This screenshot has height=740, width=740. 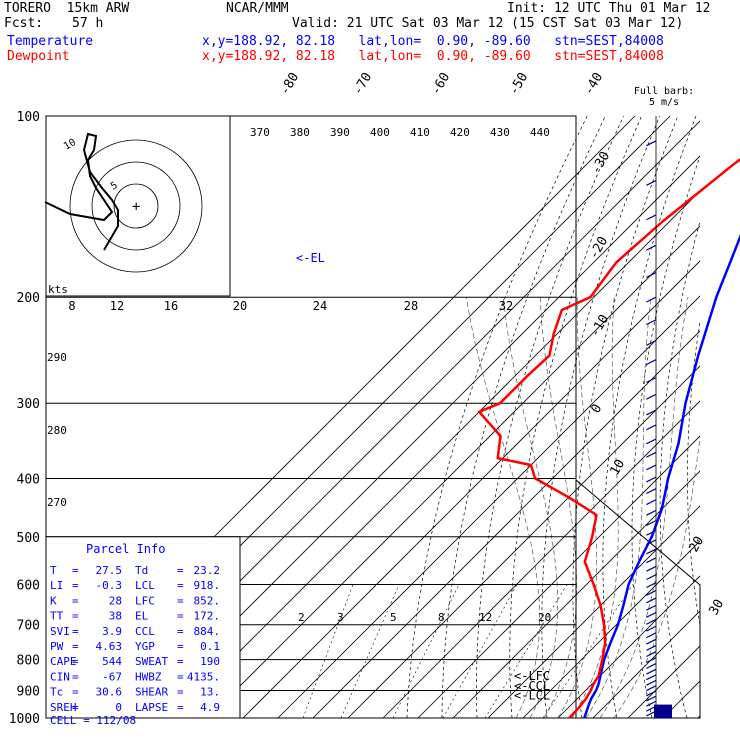 I want to click on theta-label: 410, so click(x=420, y=132).